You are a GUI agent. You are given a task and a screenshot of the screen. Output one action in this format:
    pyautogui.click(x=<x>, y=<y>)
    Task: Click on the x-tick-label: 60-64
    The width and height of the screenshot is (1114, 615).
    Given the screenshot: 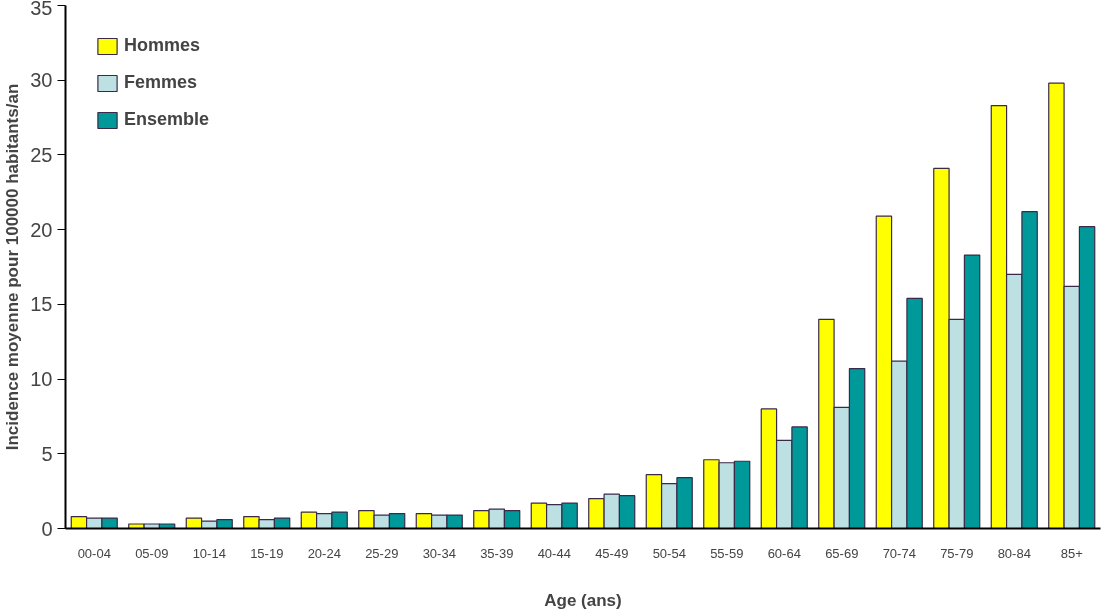 What is the action you would take?
    pyautogui.click(x=784, y=553)
    